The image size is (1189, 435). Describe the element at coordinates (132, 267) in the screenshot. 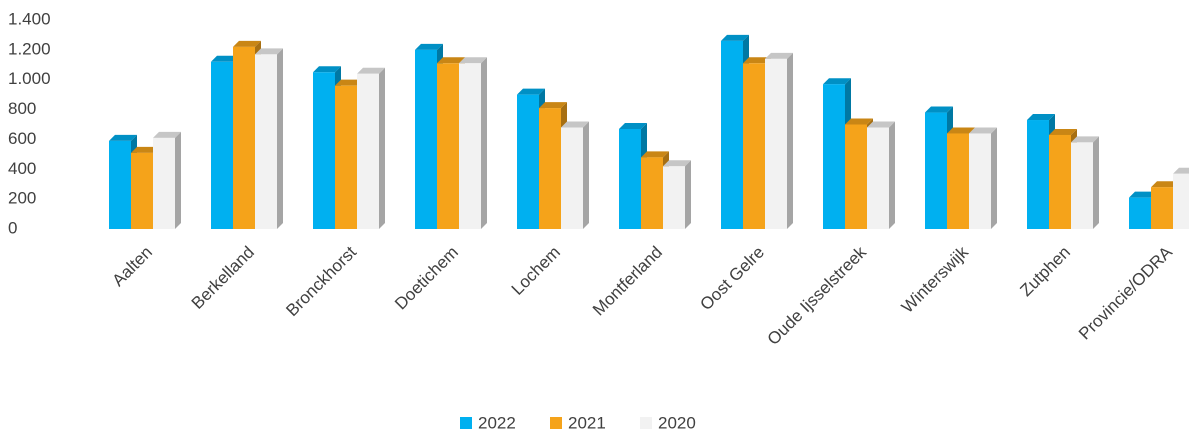

I see `x-tick-label: Aalten` at that location.